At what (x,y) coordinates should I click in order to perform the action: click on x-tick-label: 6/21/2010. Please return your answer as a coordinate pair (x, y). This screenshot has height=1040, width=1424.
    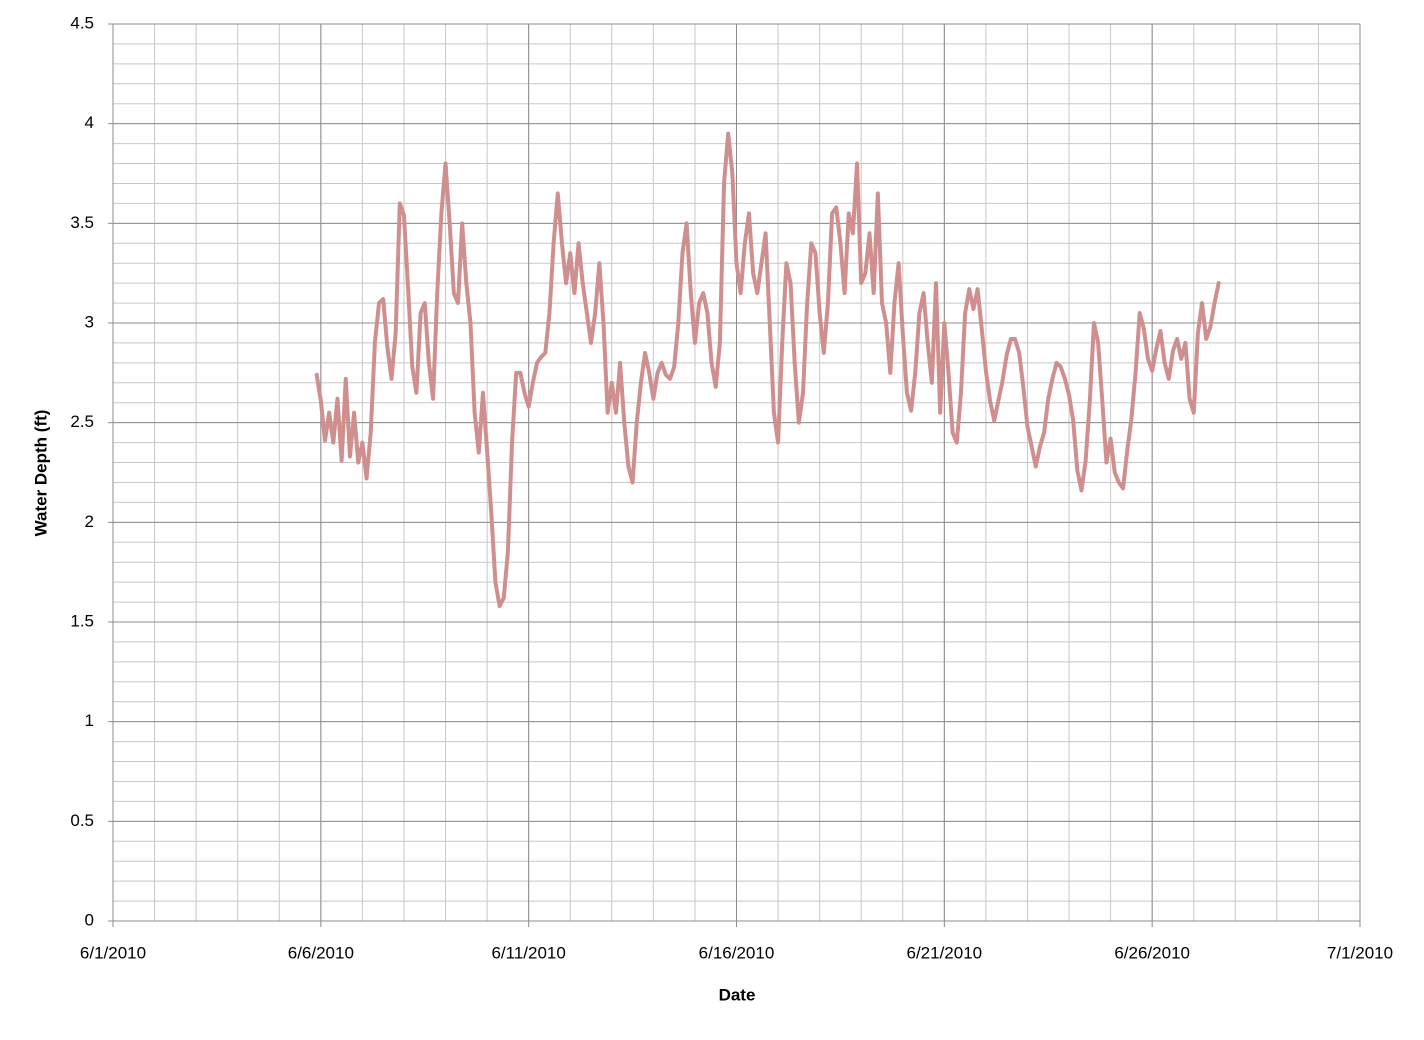
    Looking at the image, I should click on (945, 952).